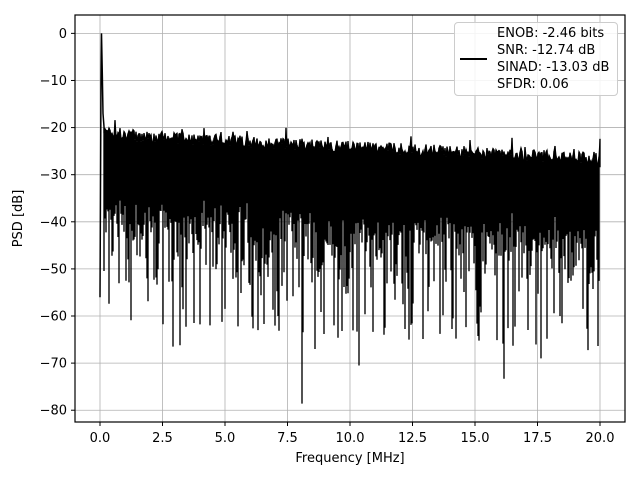  I want to click on x-axis-label: Frequency [MHz], so click(349, 458).